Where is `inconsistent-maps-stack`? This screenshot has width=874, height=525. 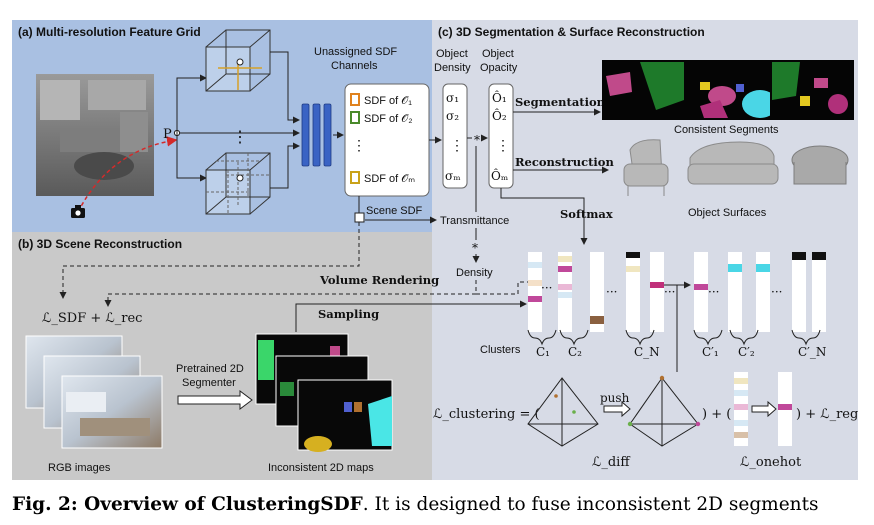 inconsistent-maps-stack is located at coordinates (324, 392).